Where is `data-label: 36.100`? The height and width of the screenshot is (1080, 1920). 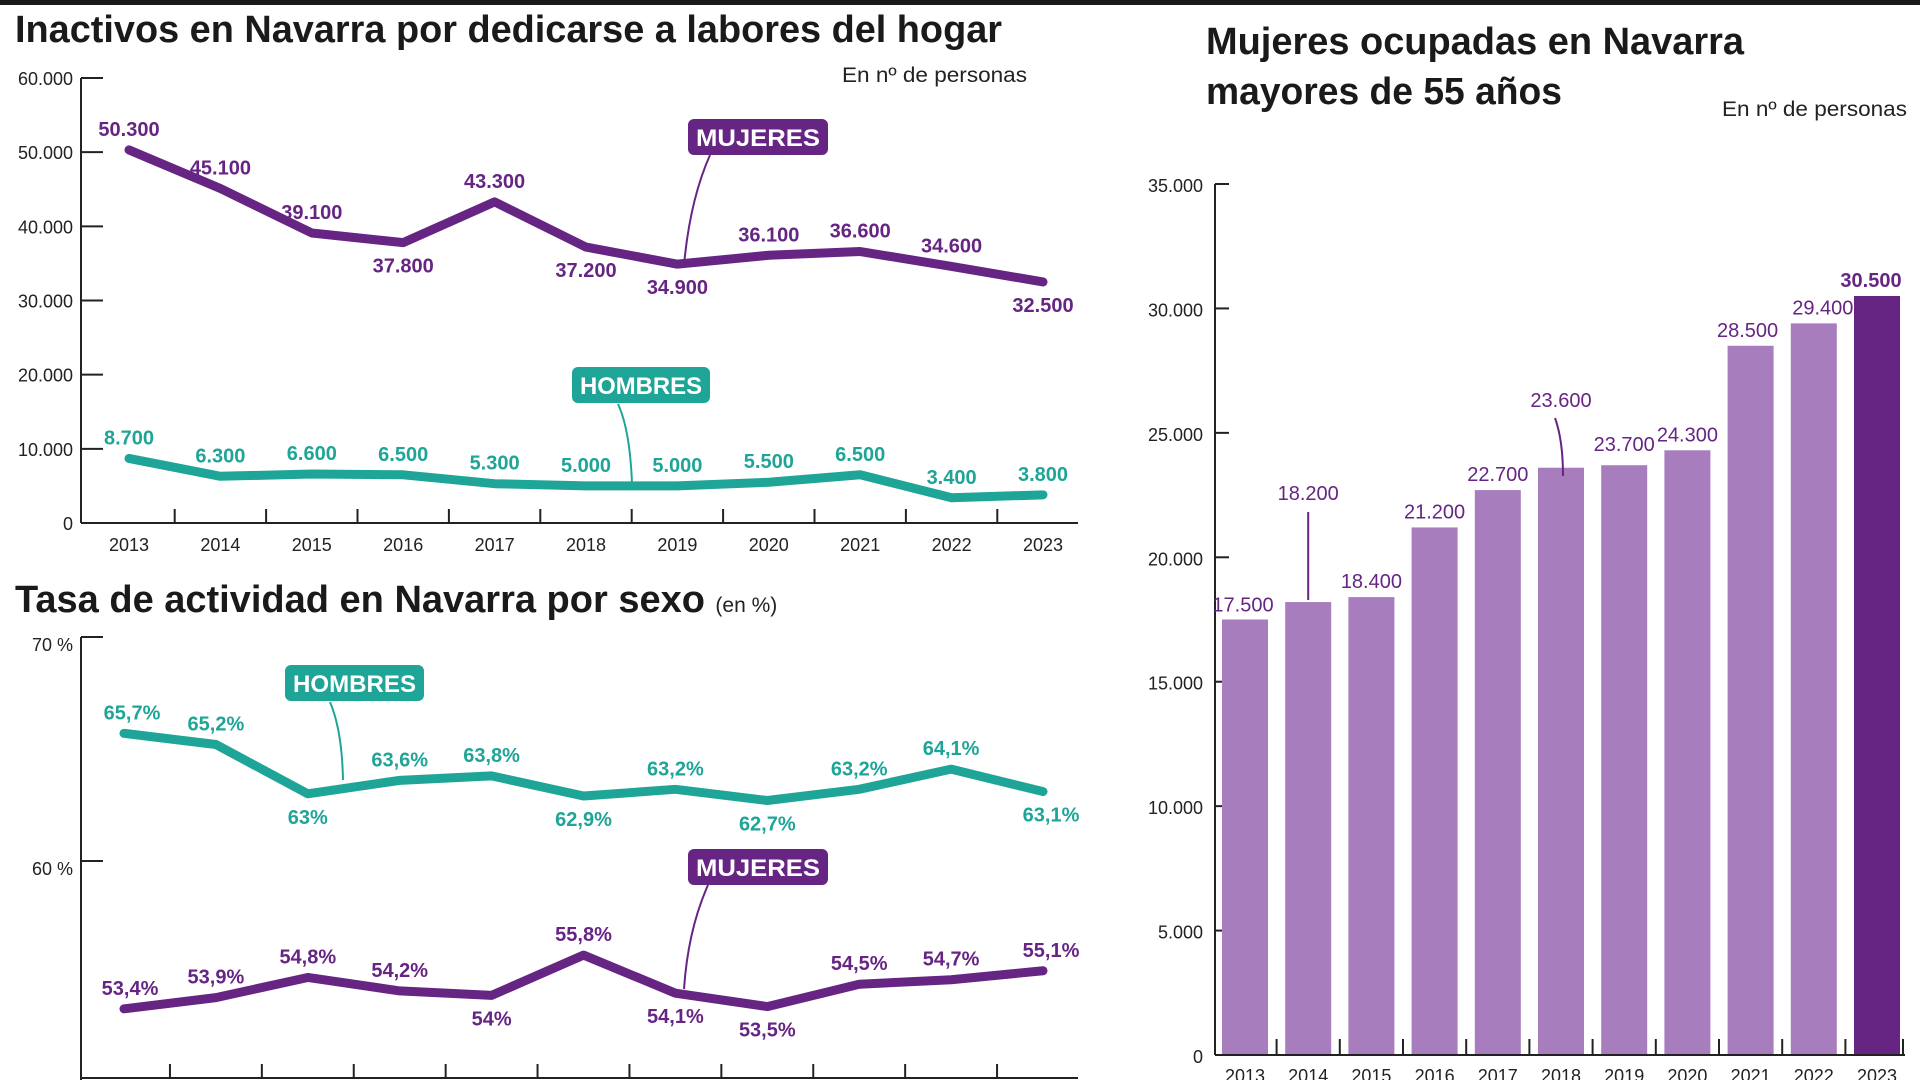 data-label: 36.100 is located at coordinates (768, 235).